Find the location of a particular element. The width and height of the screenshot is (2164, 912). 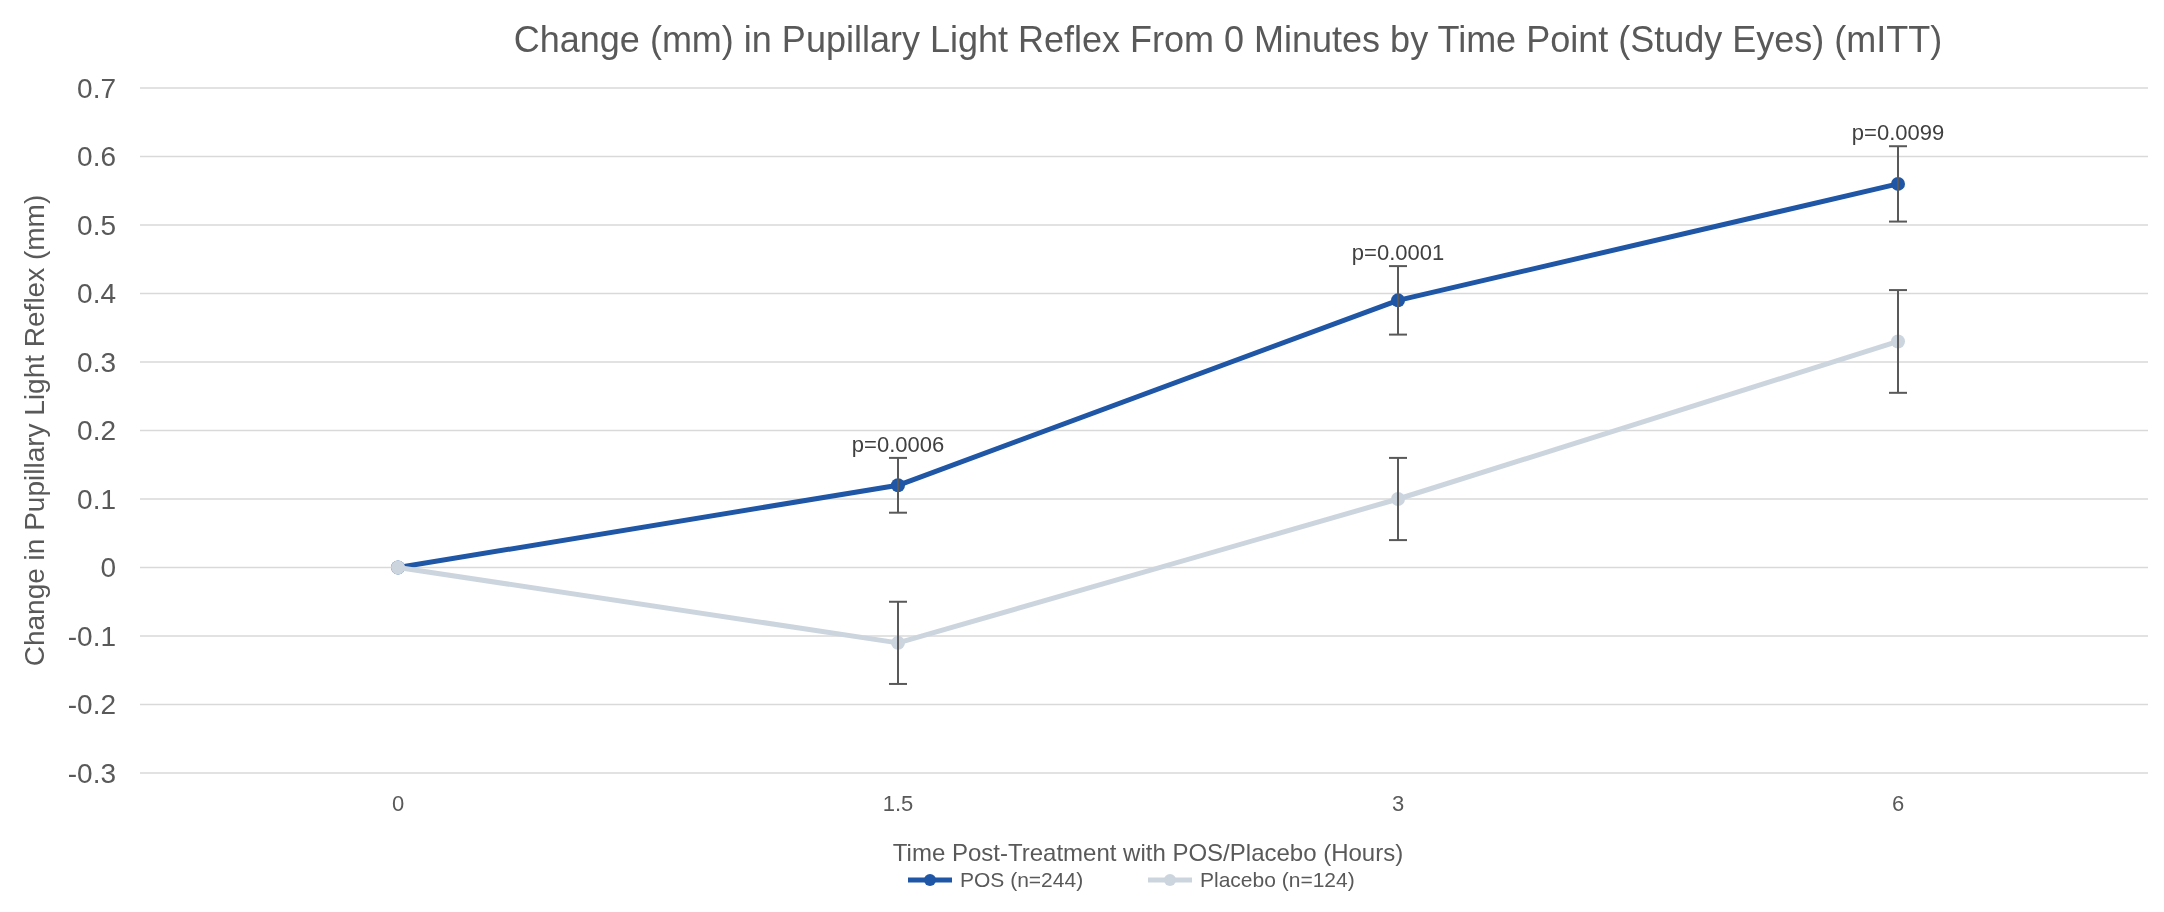

y-tick-label: 0.6 is located at coordinates (96, 157).